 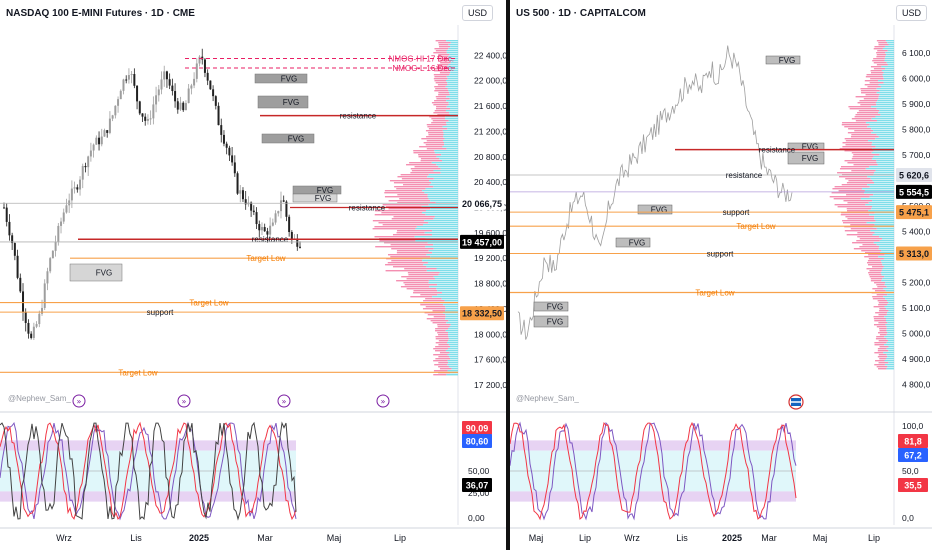 I want to click on left-x-label: Lip, so click(x=400, y=538).